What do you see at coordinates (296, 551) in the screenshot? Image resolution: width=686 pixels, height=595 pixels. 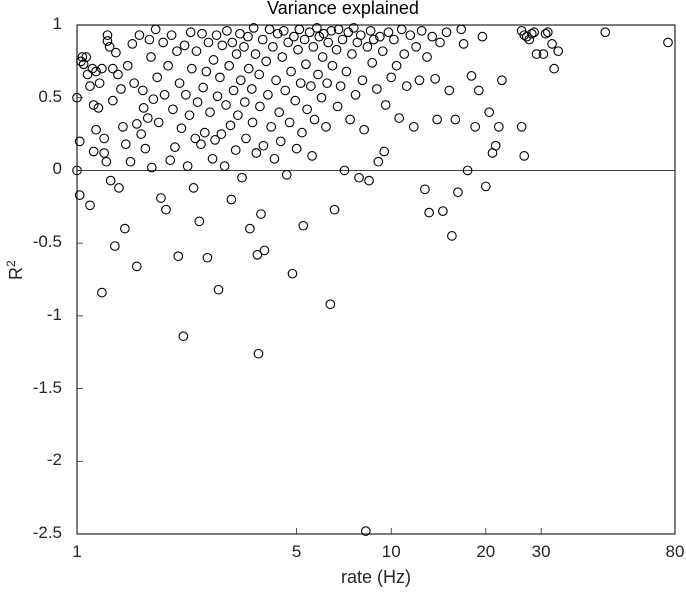 I see `x-tick-label: 5` at bounding box center [296, 551].